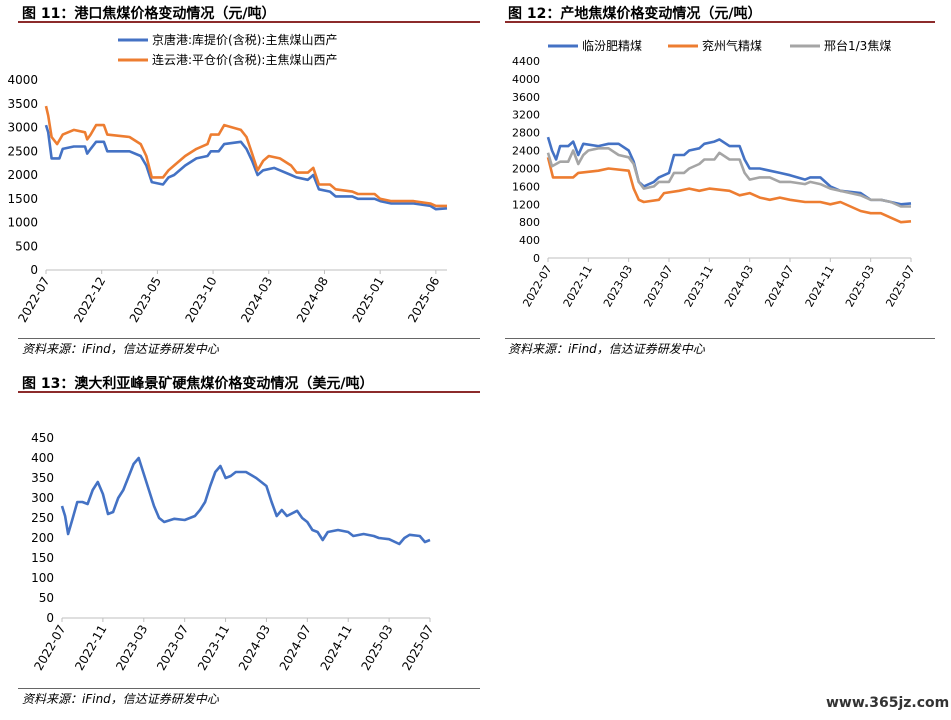 The width and height of the screenshot is (951, 720). Describe the element at coordinates (423, 300) in the screenshot. I see `x-tick-label: 2025-06` at that location.